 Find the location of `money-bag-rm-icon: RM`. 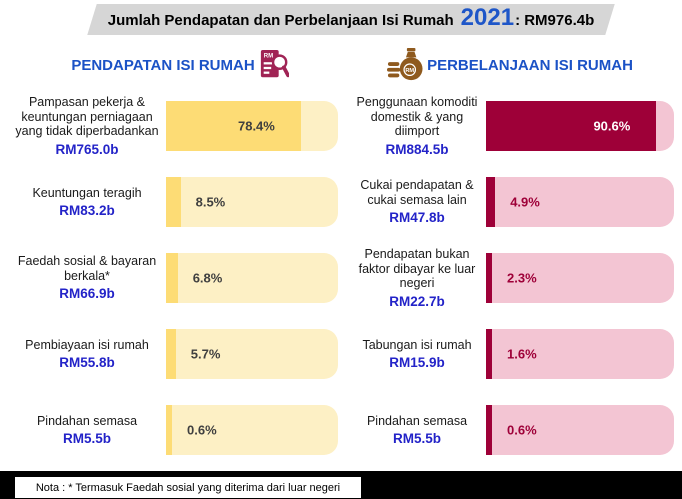

money-bag-rm-icon: RM is located at coordinates (405, 64).